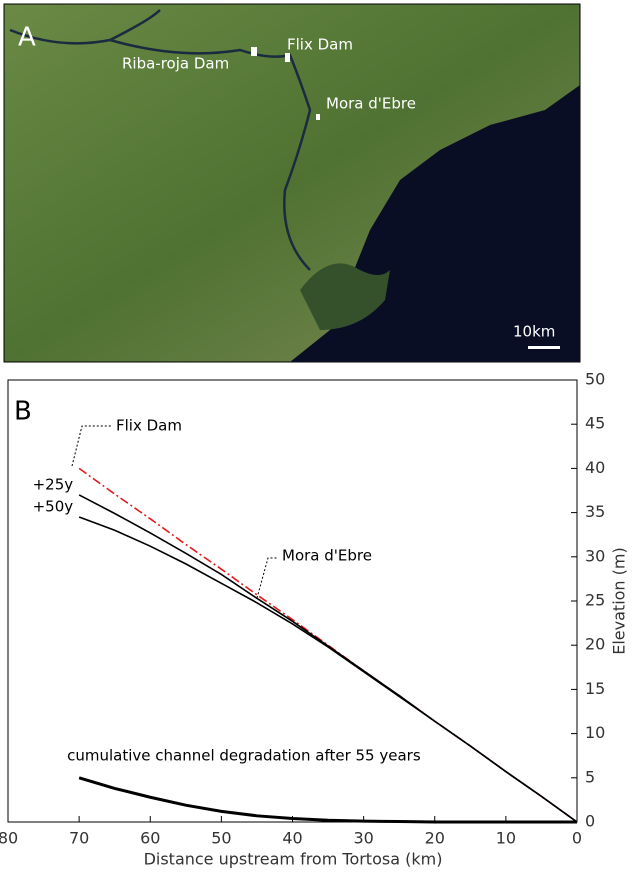 Image resolution: width=632 pixels, height=882 pixels. I want to click on panel-label: A, so click(27, 38).